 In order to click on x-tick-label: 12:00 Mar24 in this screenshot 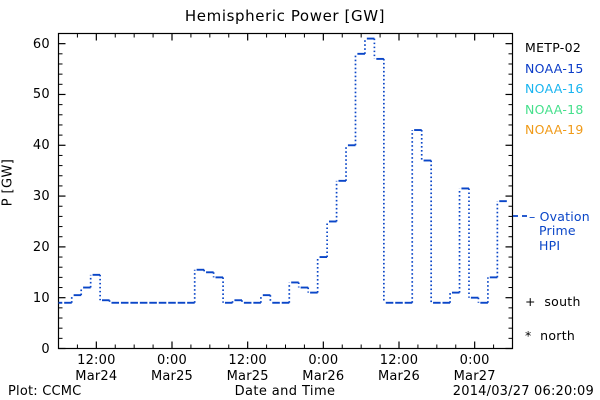, I will do `click(96, 368)`.